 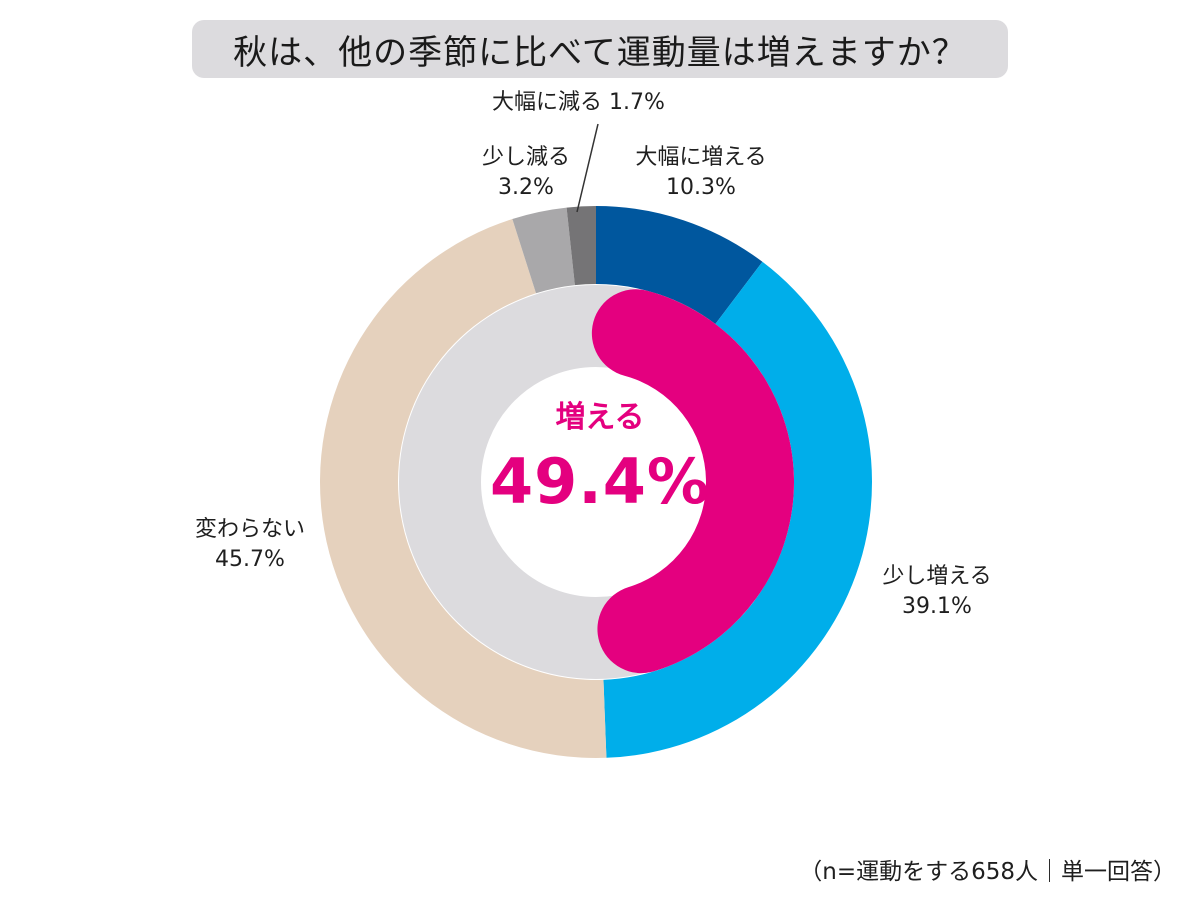 I want to click on label-increase-little: 少し増える 39.1%, so click(x=937, y=592).